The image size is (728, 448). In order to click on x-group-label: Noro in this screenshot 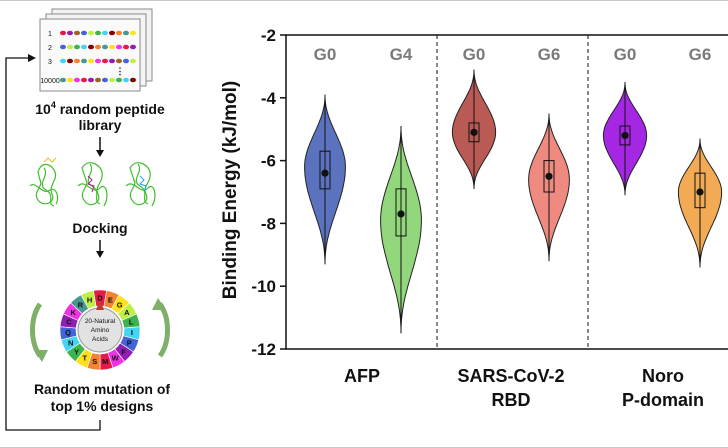, I will do `click(663, 376)`.